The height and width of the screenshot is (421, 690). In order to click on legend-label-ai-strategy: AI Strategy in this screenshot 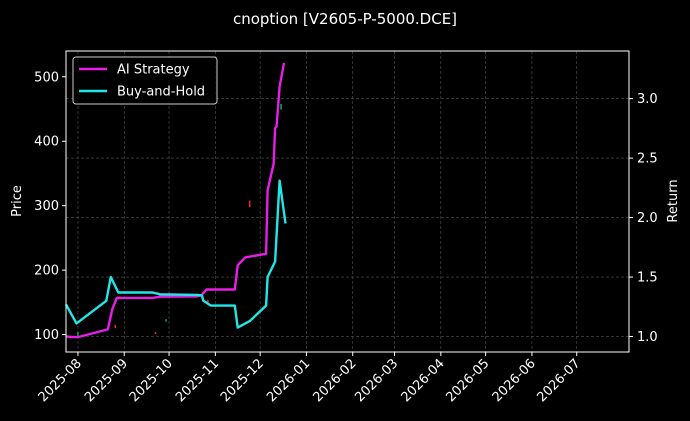, I will do `click(153, 70)`.